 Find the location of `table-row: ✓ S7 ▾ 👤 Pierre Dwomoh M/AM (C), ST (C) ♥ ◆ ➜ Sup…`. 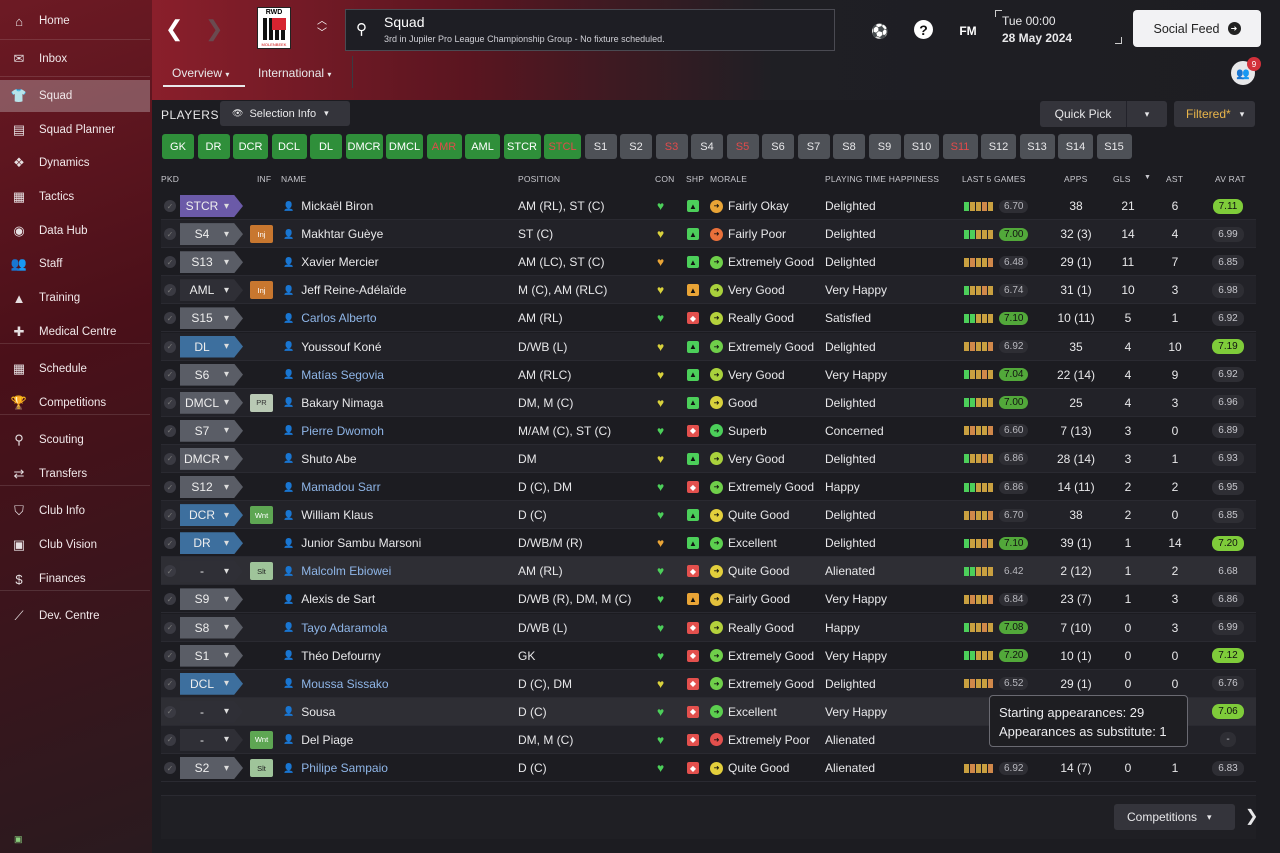

table-row: ✓ S7 ▾ 👤 Pierre Dwomoh M/AM (C), ST (C) ♥ ◆ ➜ Sup… is located at coordinates (708, 431).